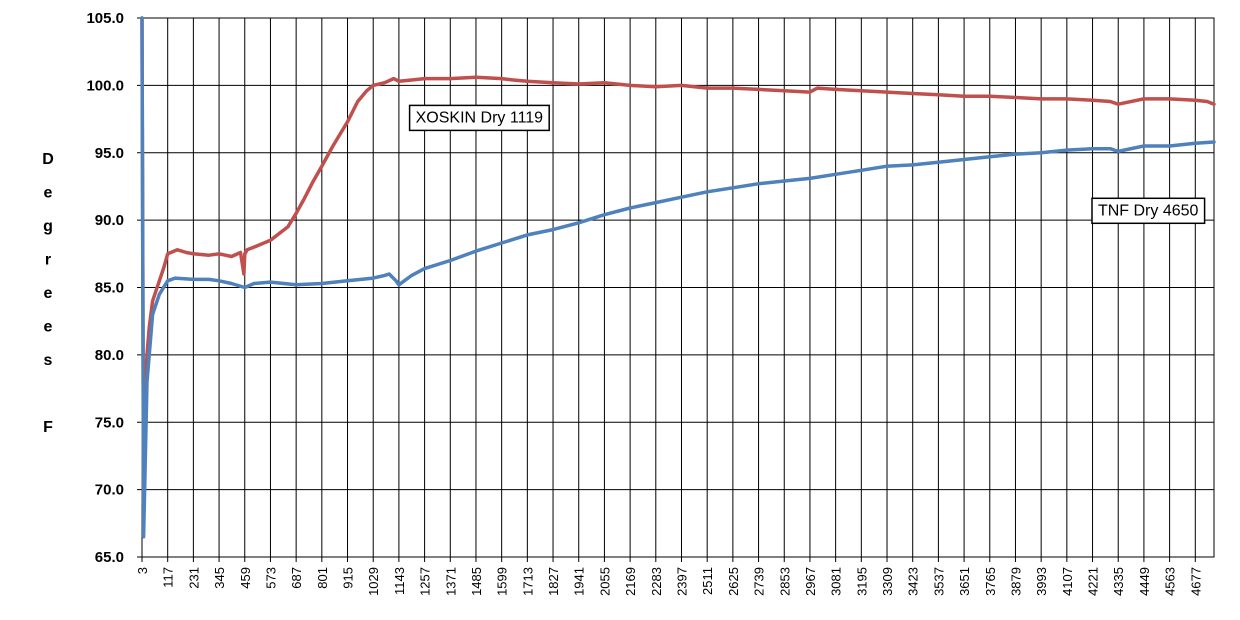  I want to click on x-tick-label: 3195, so click(861, 581).